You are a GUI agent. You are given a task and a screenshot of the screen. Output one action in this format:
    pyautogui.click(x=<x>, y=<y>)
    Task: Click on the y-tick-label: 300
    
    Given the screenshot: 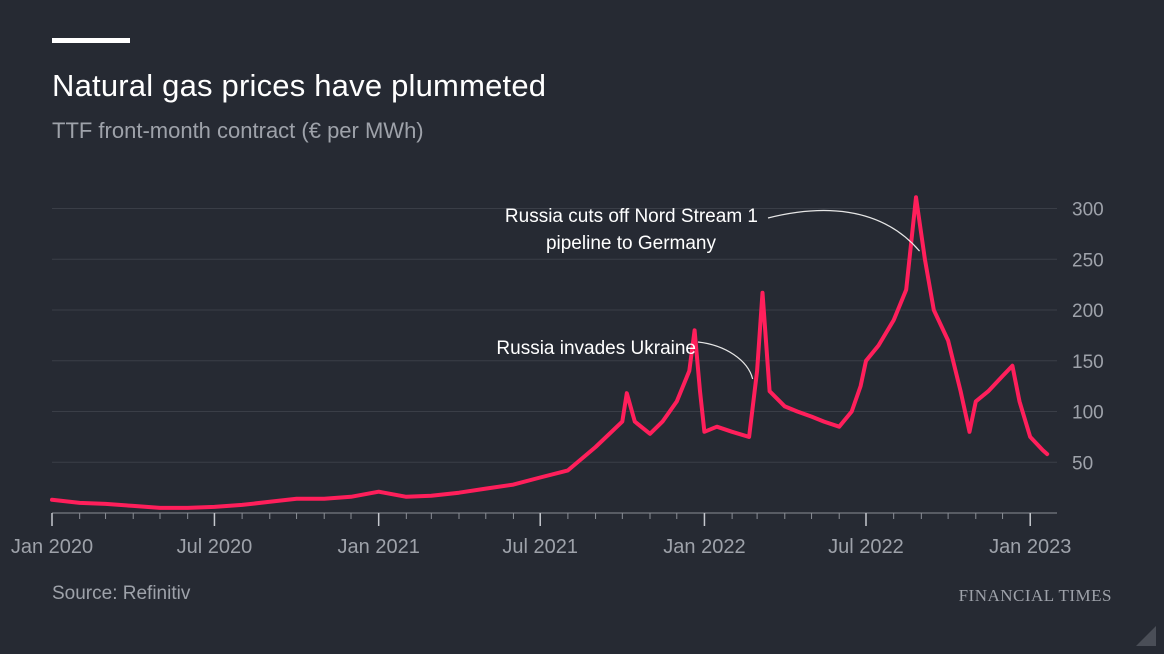 What is the action you would take?
    pyautogui.click(x=1088, y=210)
    